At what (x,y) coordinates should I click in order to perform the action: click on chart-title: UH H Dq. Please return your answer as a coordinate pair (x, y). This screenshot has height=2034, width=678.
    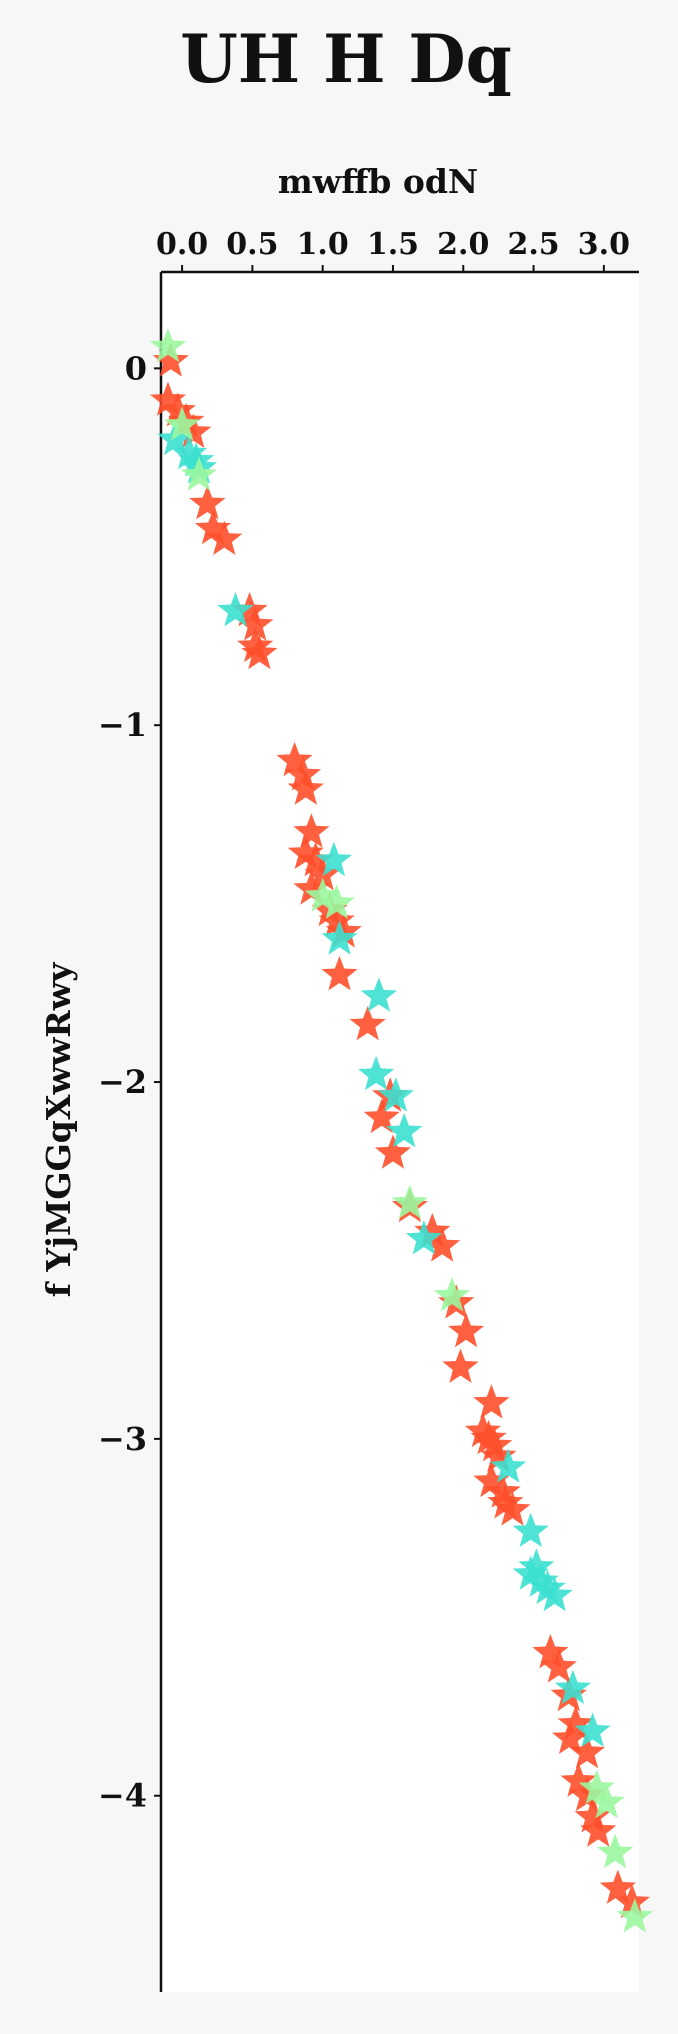
    Looking at the image, I should click on (346, 59).